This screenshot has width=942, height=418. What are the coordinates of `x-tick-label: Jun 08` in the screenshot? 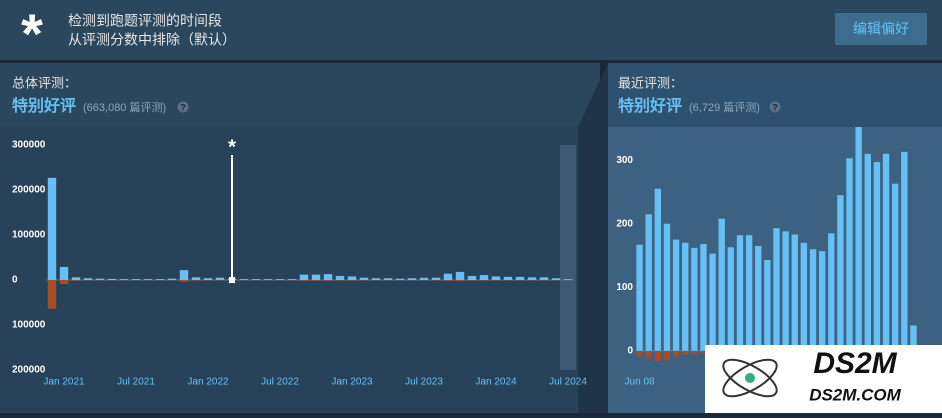 It's located at (640, 382).